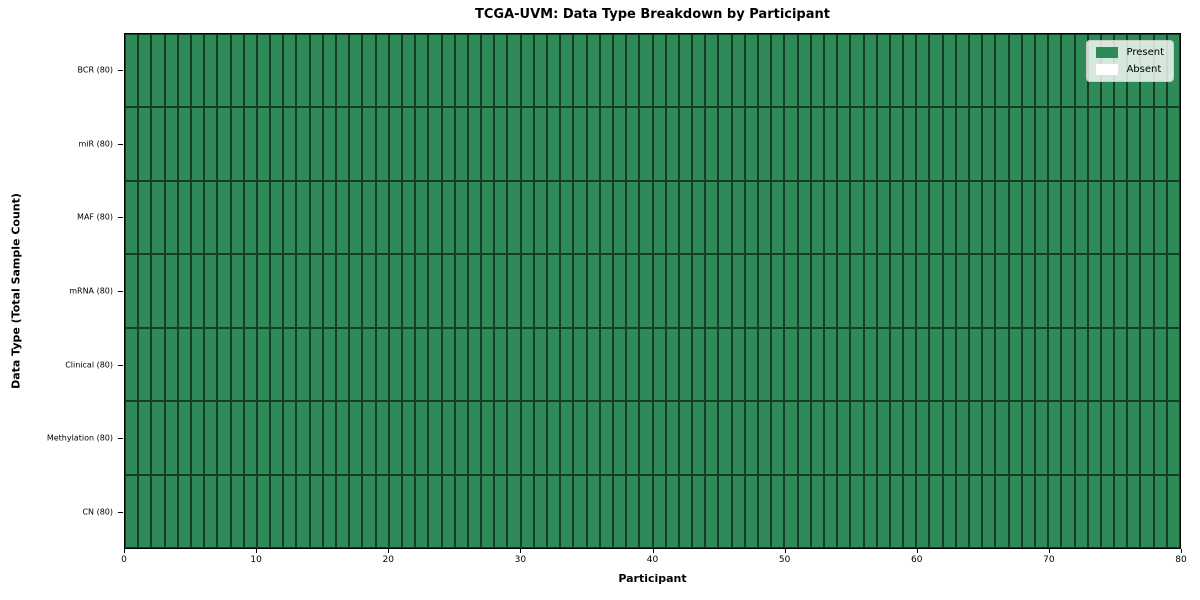 The image size is (1200, 600). I want to click on legend-swatch-present, so click(1107, 52).